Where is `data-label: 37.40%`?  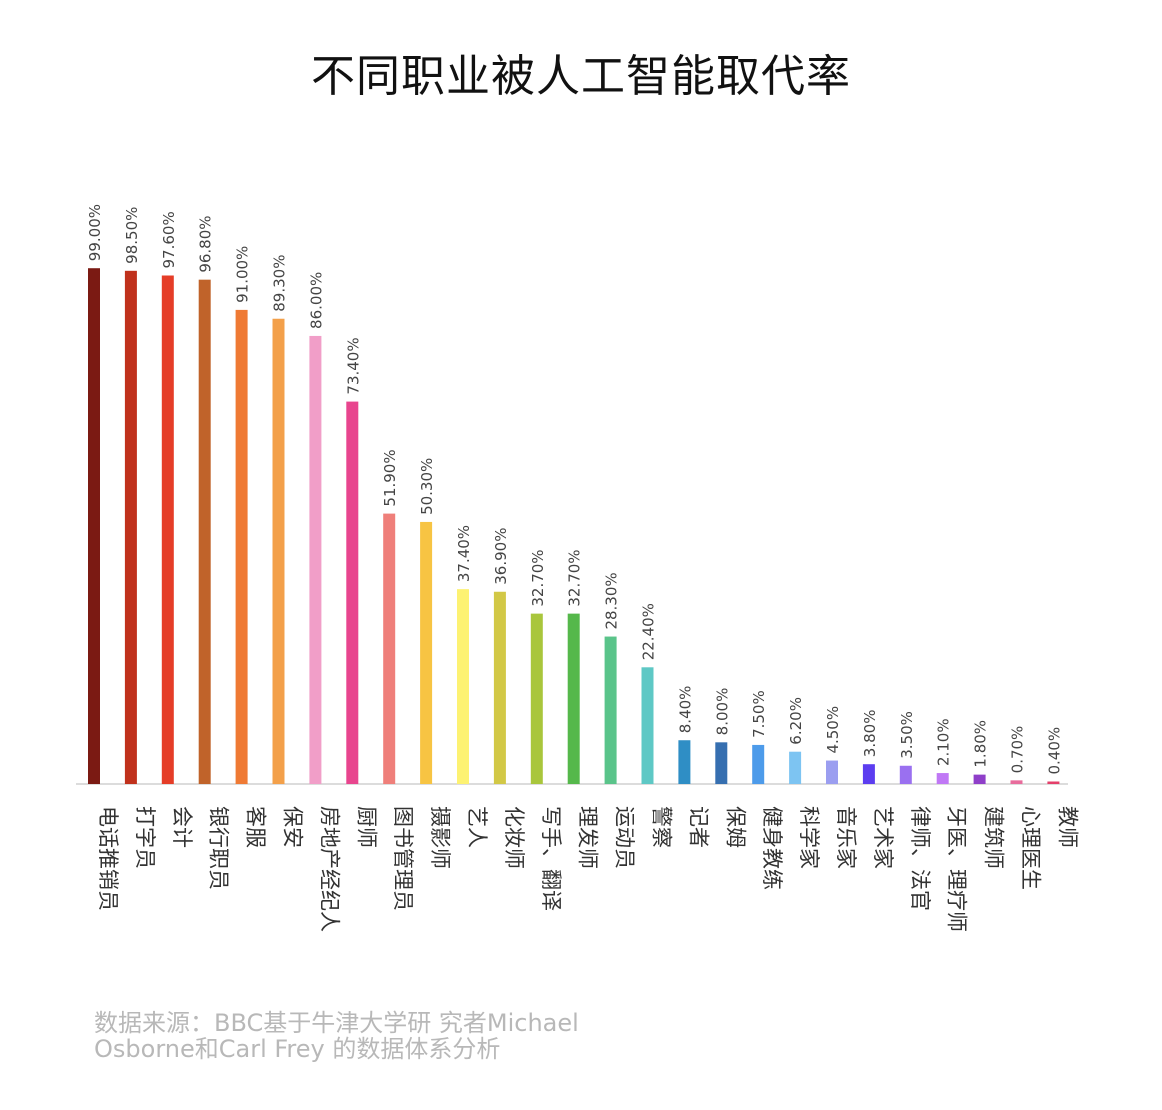
data-label: 37.40% is located at coordinates (464, 553).